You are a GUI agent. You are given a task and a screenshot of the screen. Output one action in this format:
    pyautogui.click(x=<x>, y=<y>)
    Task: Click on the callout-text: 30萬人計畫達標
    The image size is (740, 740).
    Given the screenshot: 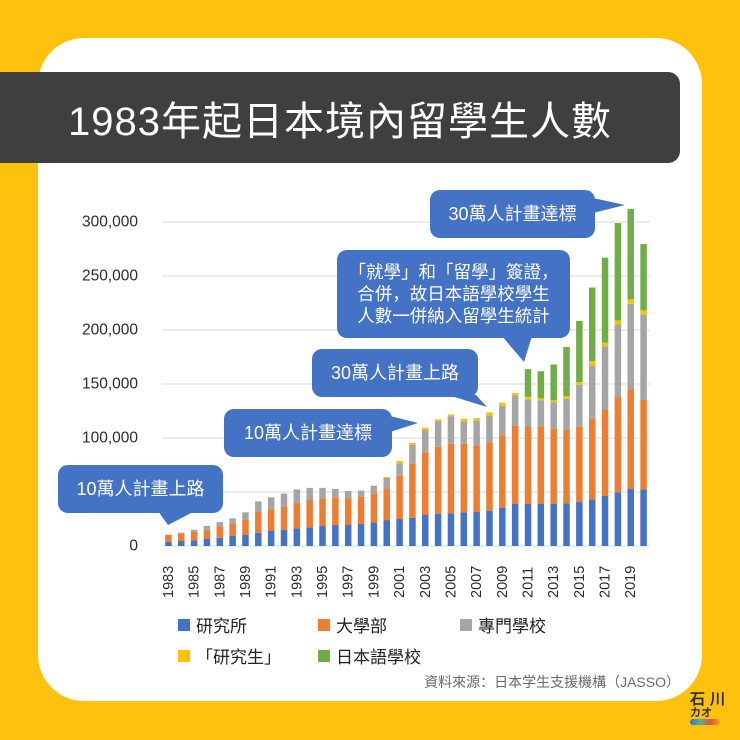 What is the action you would take?
    pyautogui.click(x=512, y=214)
    